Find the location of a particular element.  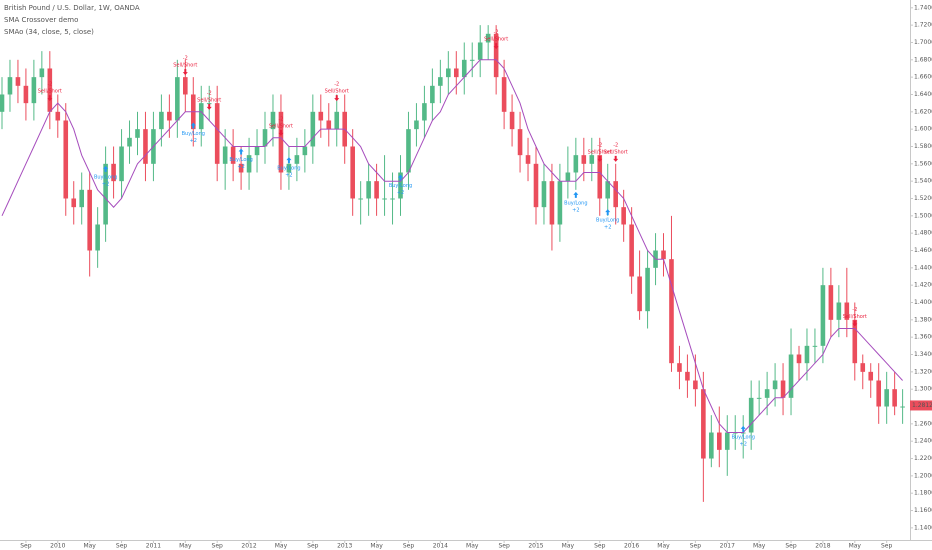

y-tick-label: 1.48000 is located at coordinates (923, 233).